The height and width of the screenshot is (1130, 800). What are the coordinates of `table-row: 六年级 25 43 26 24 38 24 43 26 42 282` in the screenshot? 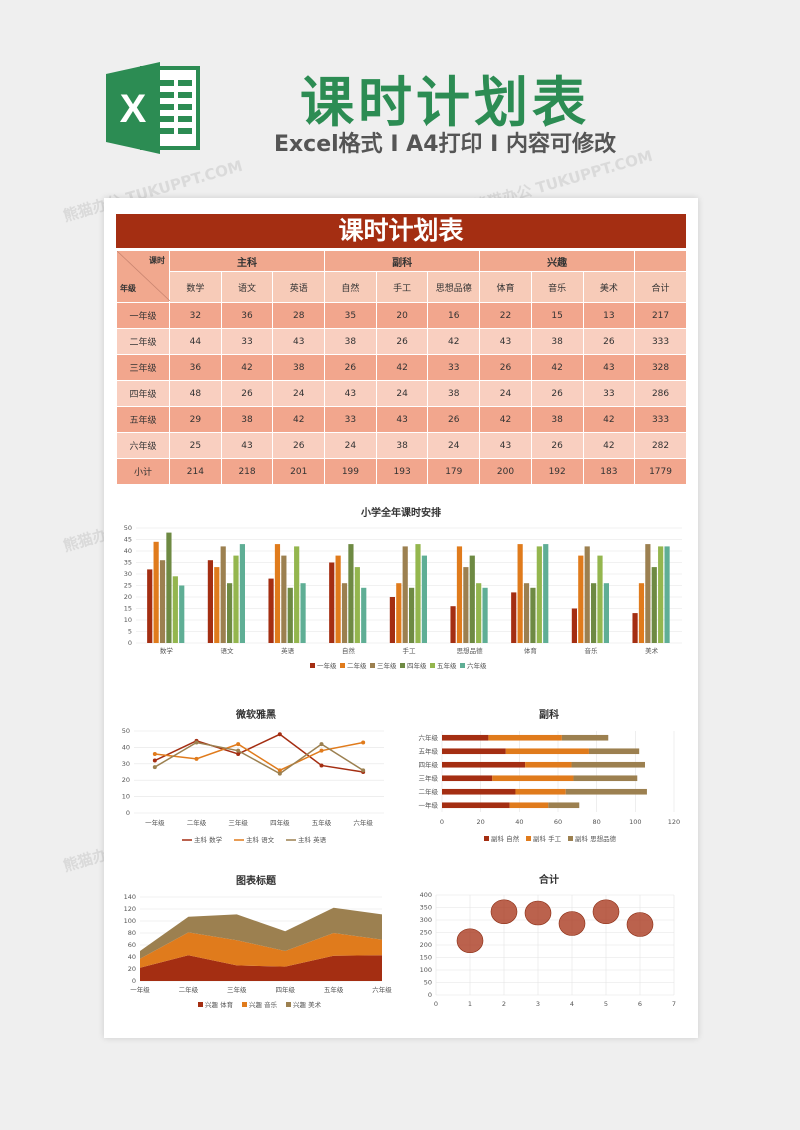 It's located at (401, 445).